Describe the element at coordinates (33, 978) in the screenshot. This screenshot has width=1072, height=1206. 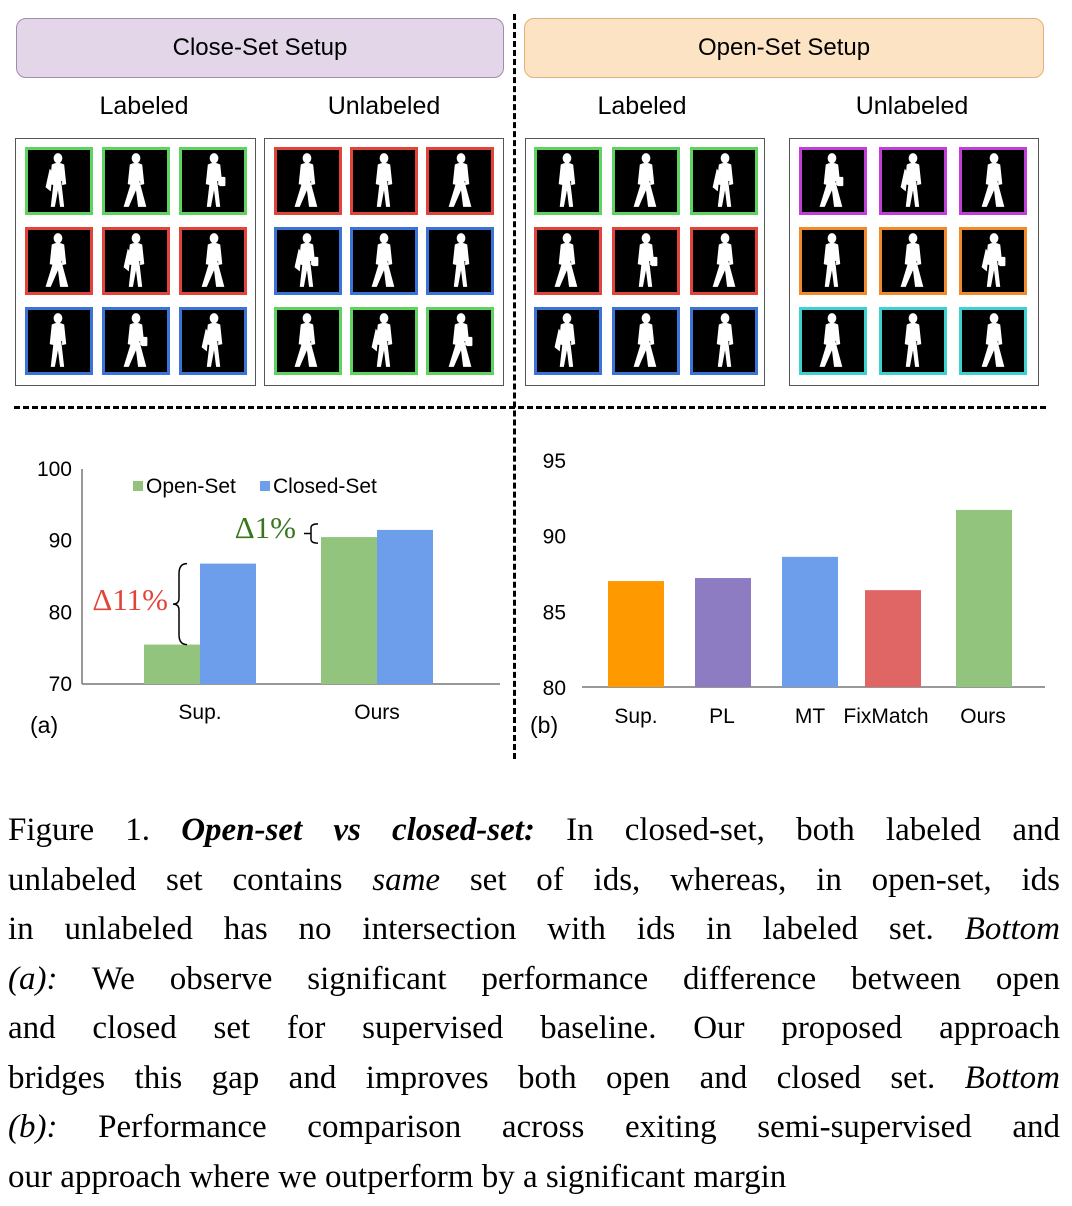
I see `caption-emphasis: (a):` at that location.